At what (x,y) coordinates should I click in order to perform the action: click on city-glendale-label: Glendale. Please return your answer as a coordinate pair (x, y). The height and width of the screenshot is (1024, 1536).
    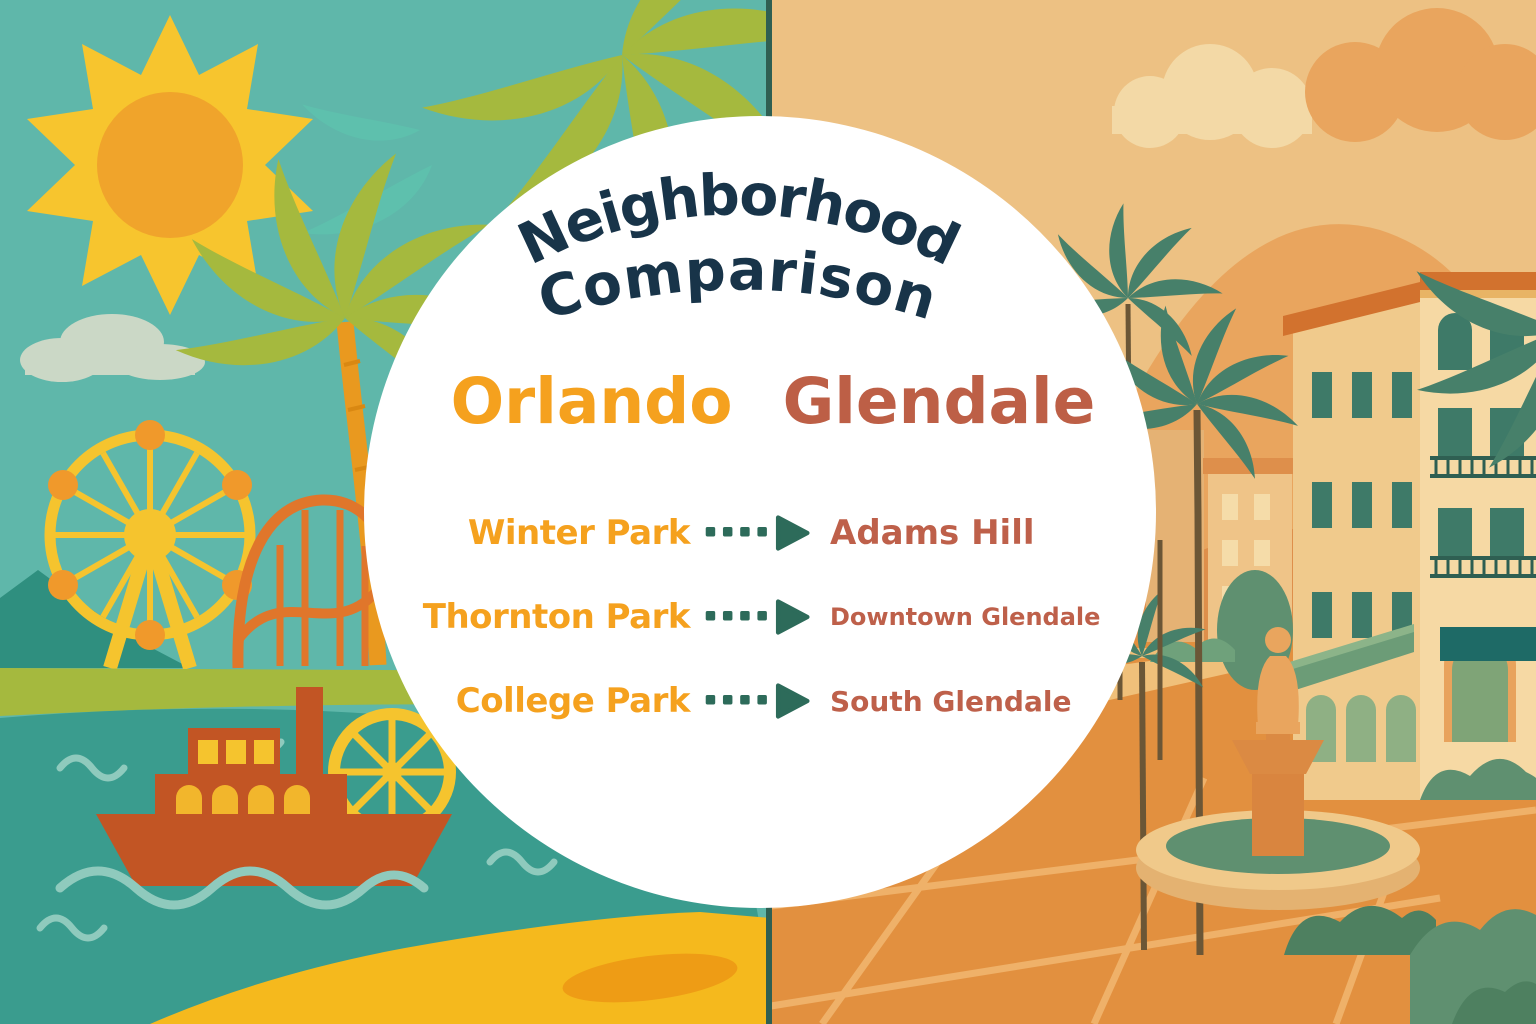
    Looking at the image, I should click on (939, 401).